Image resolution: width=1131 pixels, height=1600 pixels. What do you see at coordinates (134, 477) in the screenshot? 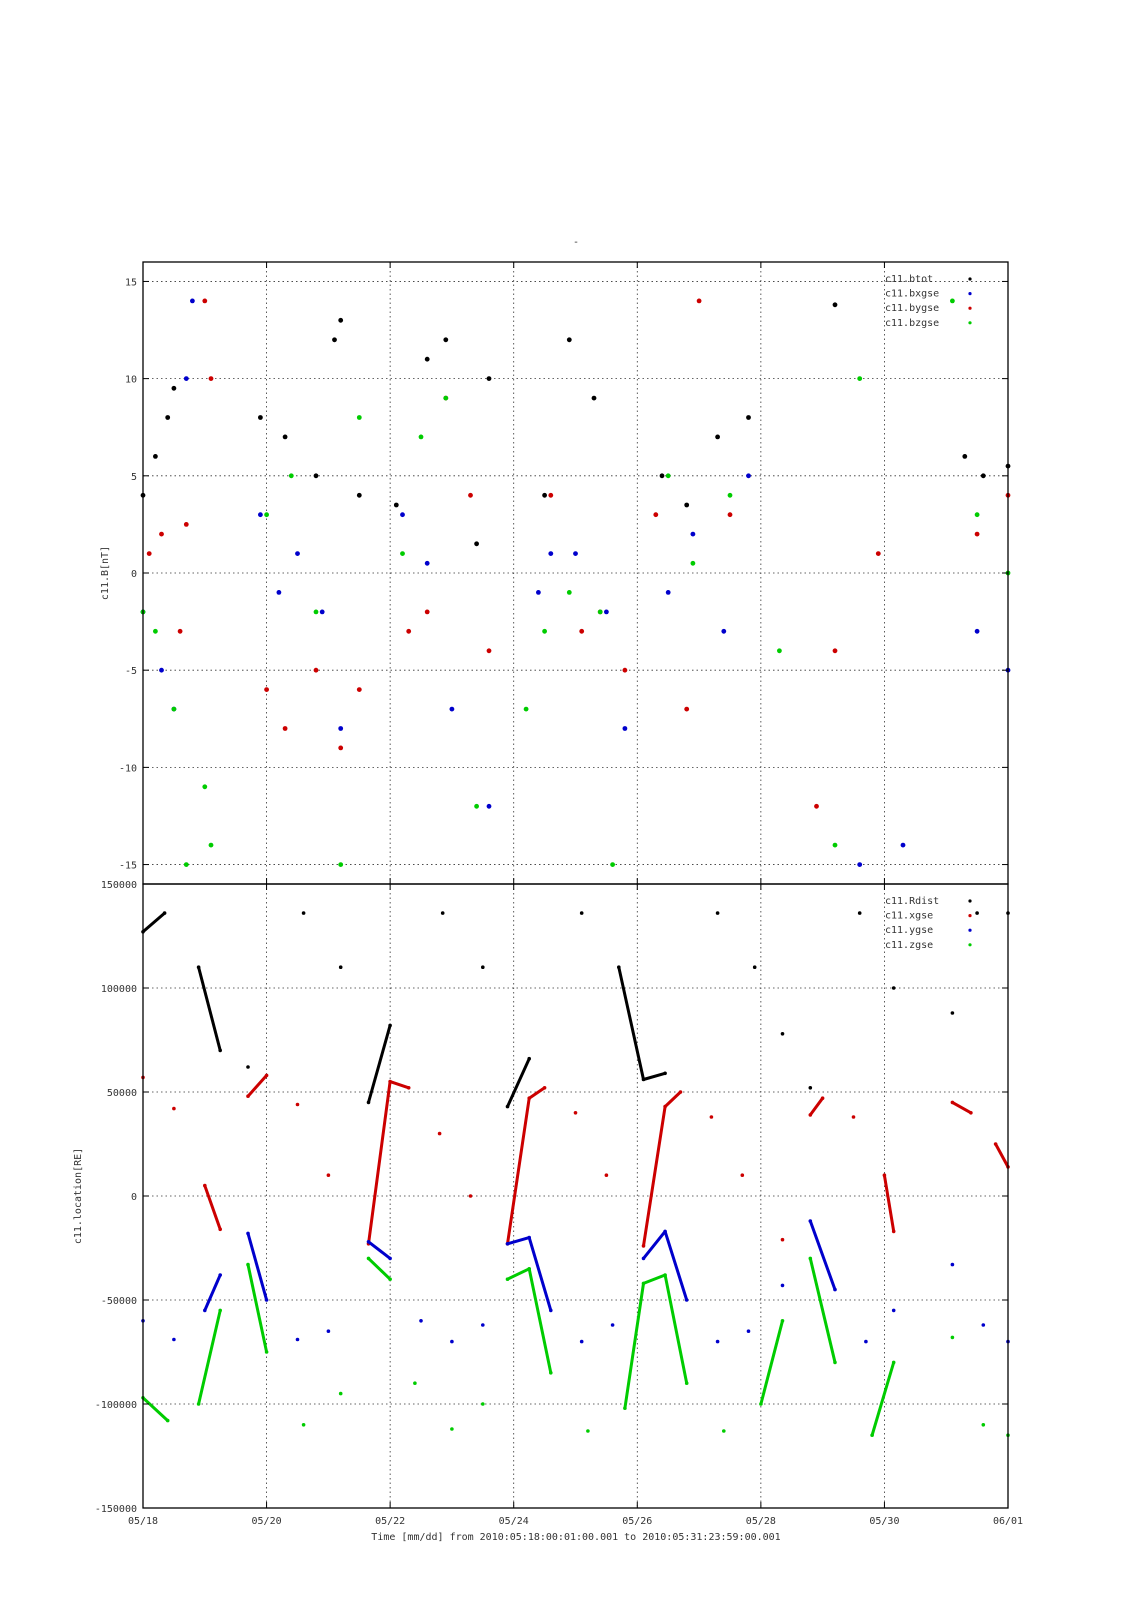
I see `magnetic-field-y-tick-label: 5` at bounding box center [134, 477].